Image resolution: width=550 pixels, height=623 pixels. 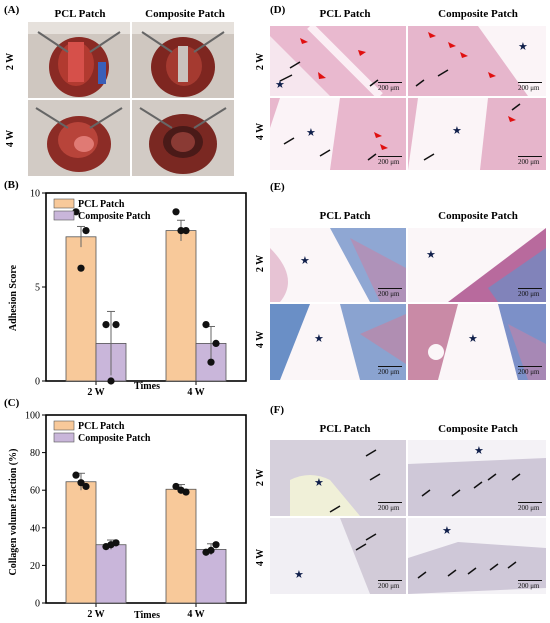 What do you see at coordinates (338, 342) in the screenshot?
I see `masson-pcl-4w: ★ 200 μm` at bounding box center [338, 342].